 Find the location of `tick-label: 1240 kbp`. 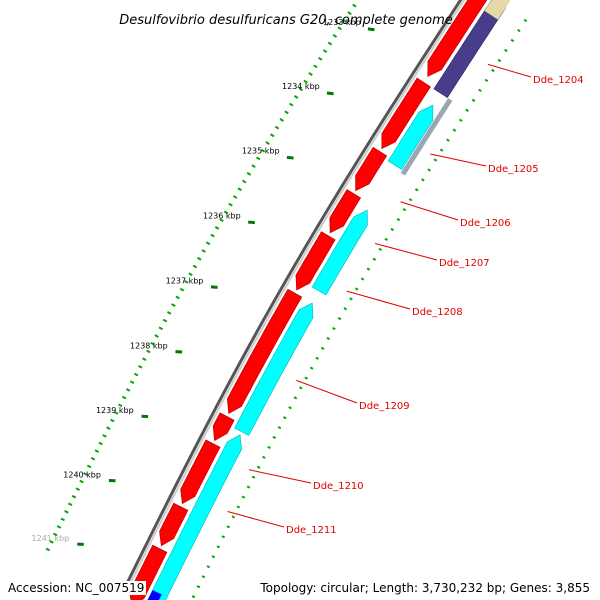

tick-label: 1240 kbp is located at coordinates (82, 474).